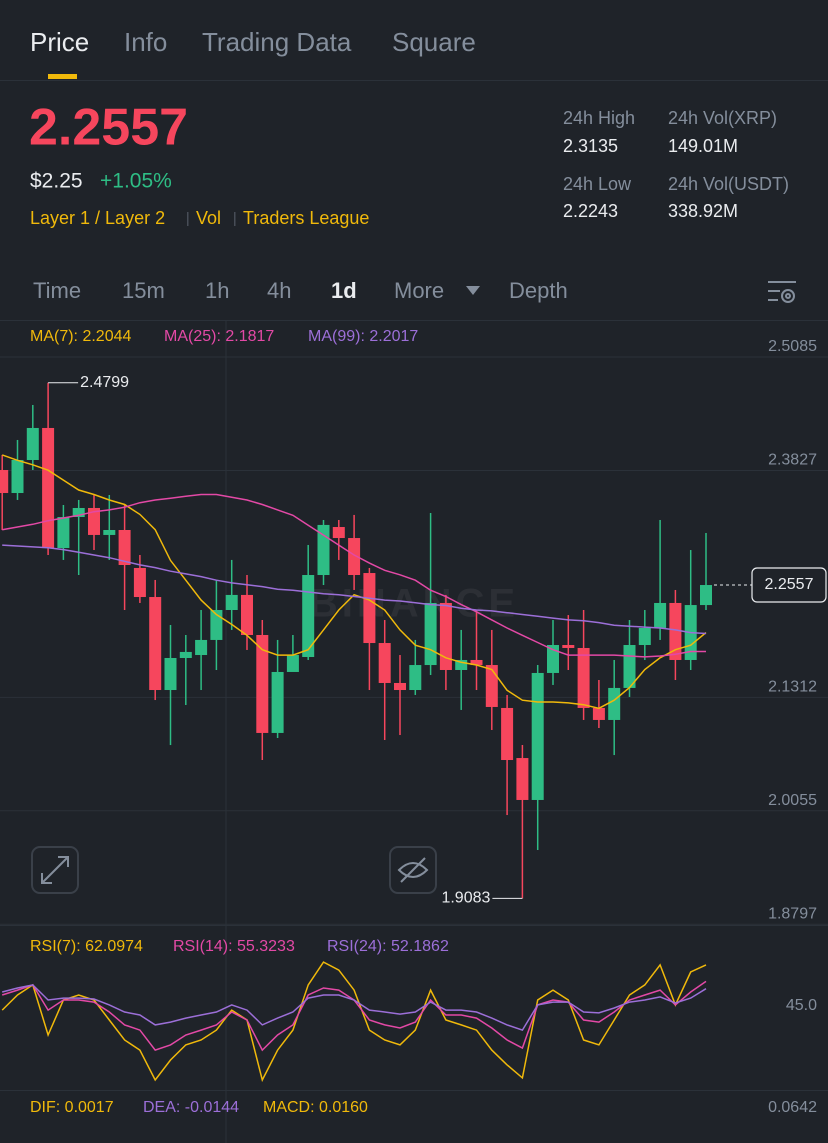 The height and width of the screenshot is (1143, 828). I want to click on stat-value: 149.01M, so click(703, 146).